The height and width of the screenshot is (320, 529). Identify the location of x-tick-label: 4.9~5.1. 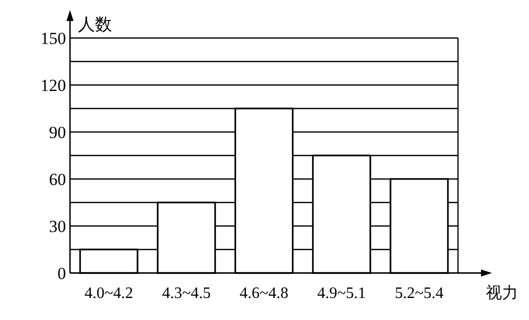
(341, 293).